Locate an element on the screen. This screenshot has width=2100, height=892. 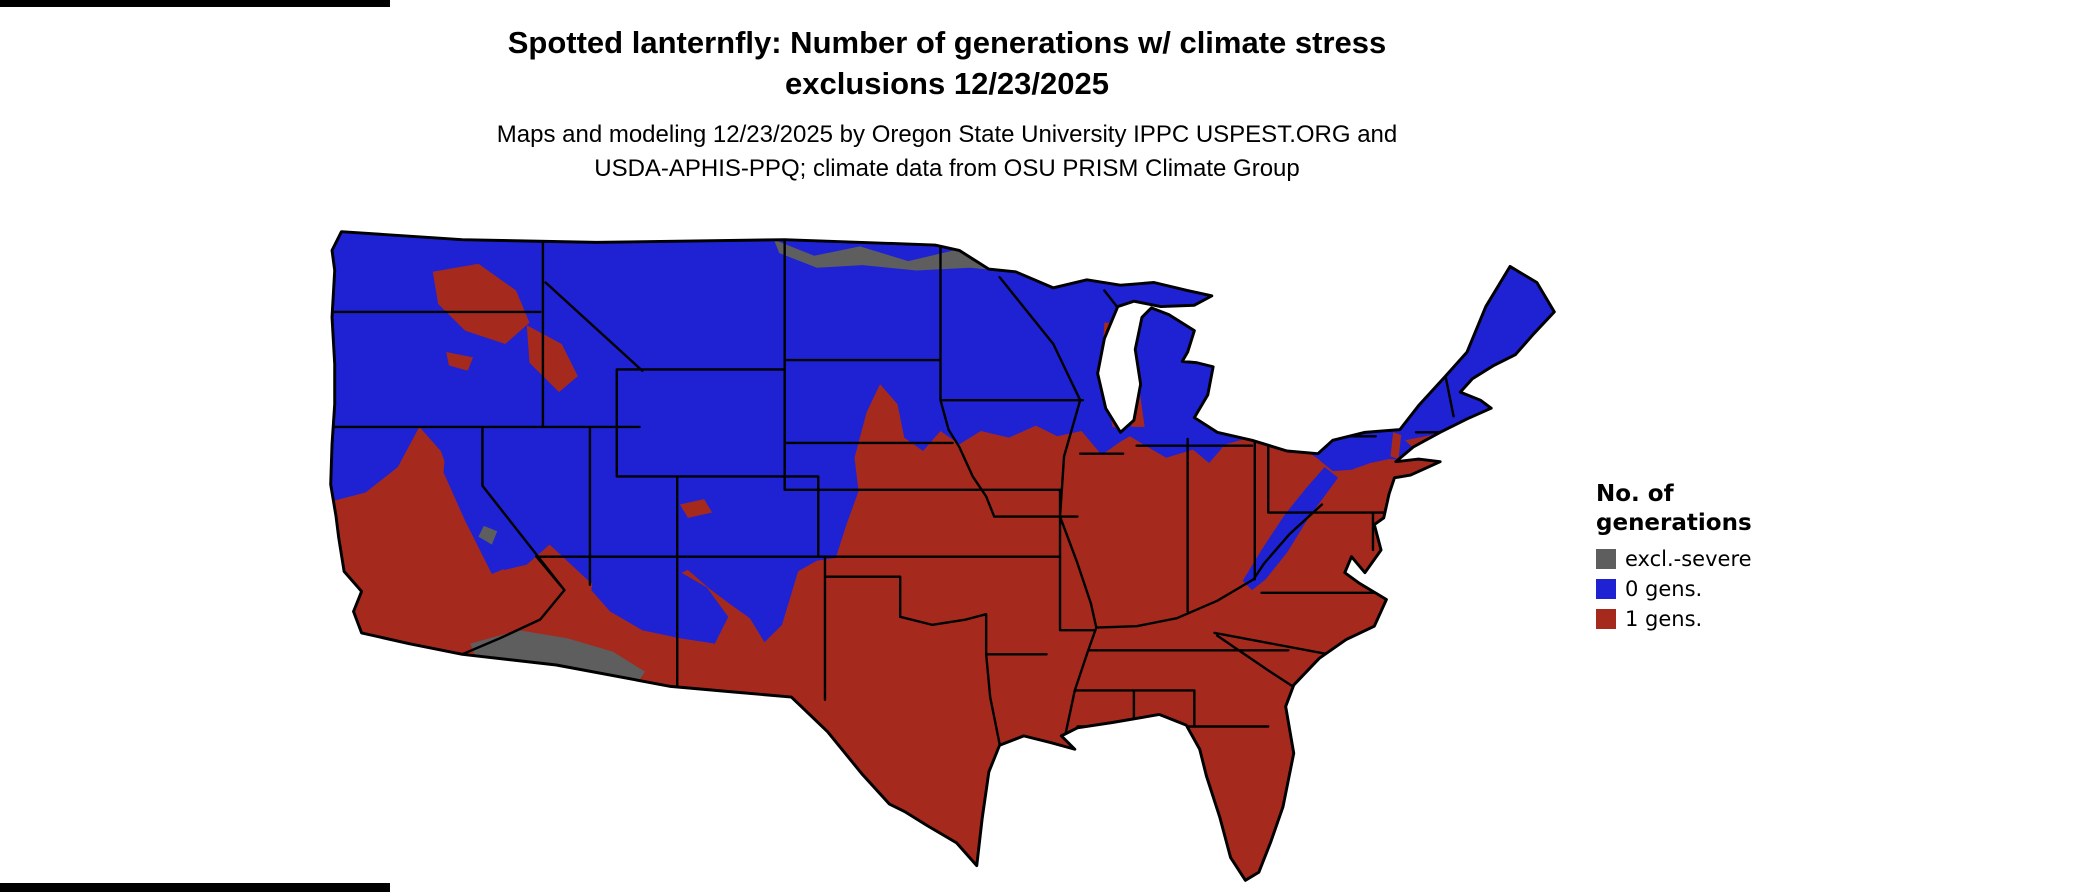
legend-item-excluded-severe: excl.-severe is located at coordinates (1674, 559).